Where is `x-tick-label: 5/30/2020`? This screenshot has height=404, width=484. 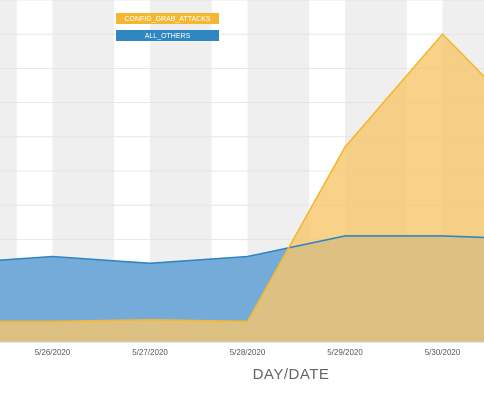
x-tick-label: 5/30/2020 is located at coordinates (443, 352).